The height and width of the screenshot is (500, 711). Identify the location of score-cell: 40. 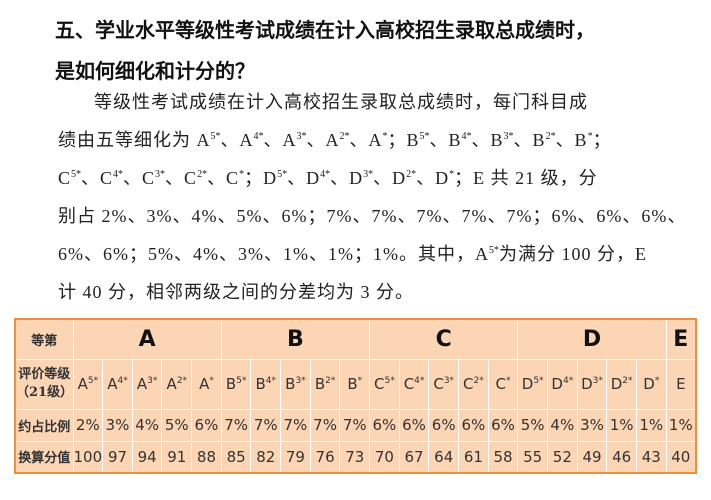
(681, 457).